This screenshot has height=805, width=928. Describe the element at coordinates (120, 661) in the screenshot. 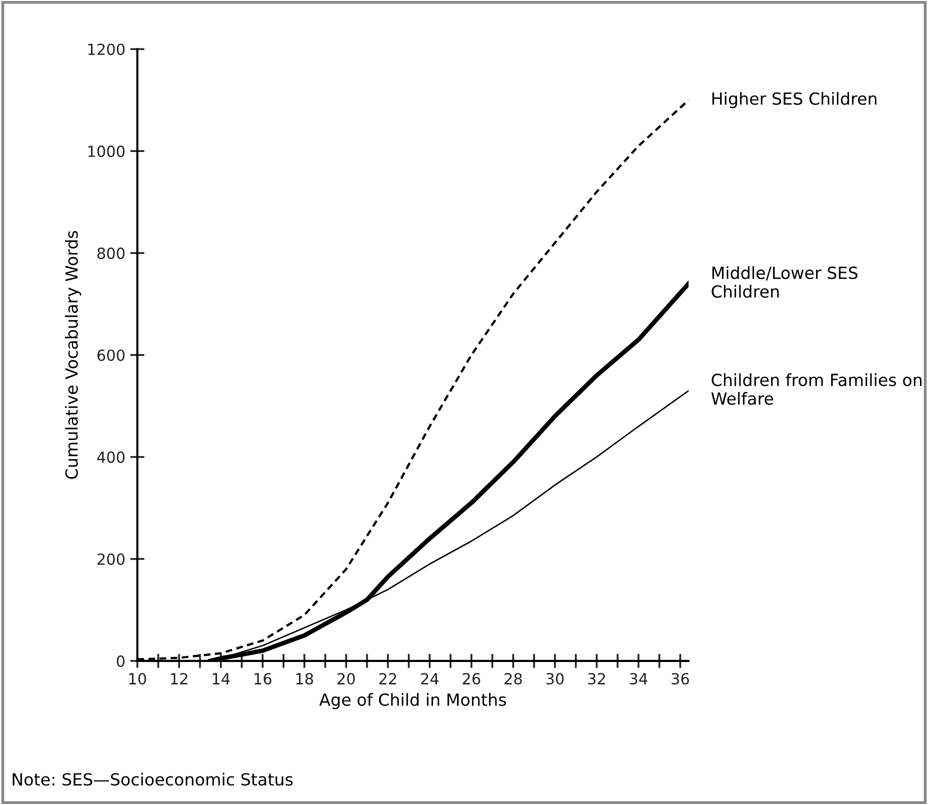

I see `y-tick-label: 0` at that location.